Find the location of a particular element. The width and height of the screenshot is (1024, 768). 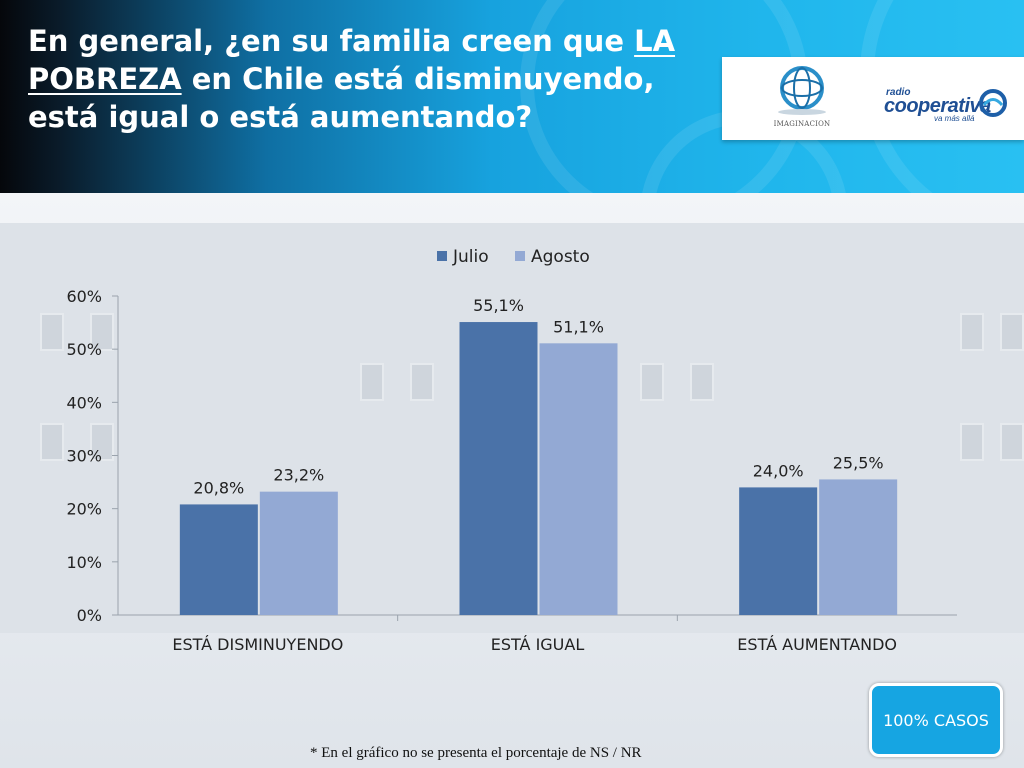

radio-logo-text: radio is located at coordinates (898, 92).